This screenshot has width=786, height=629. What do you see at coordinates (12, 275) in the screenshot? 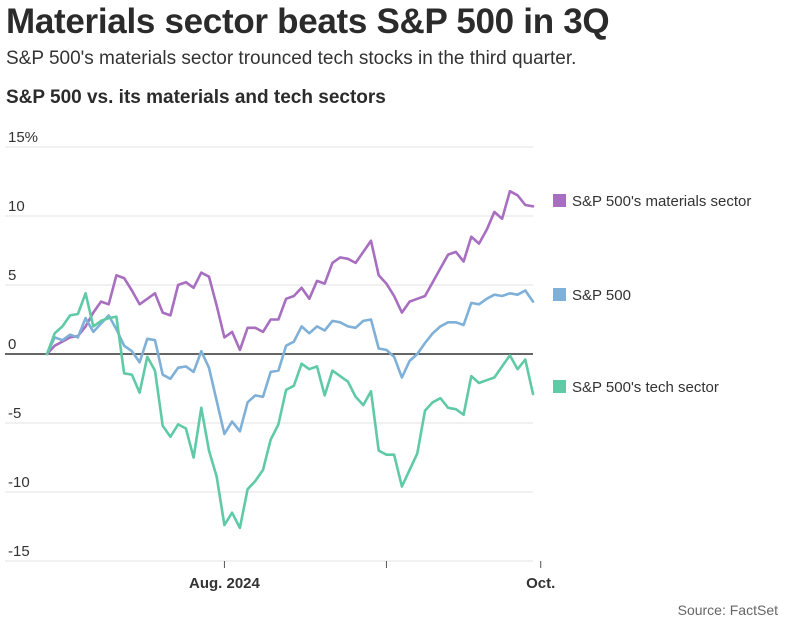
I see `y-tick-label: 5` at bounding box center [12, 275].